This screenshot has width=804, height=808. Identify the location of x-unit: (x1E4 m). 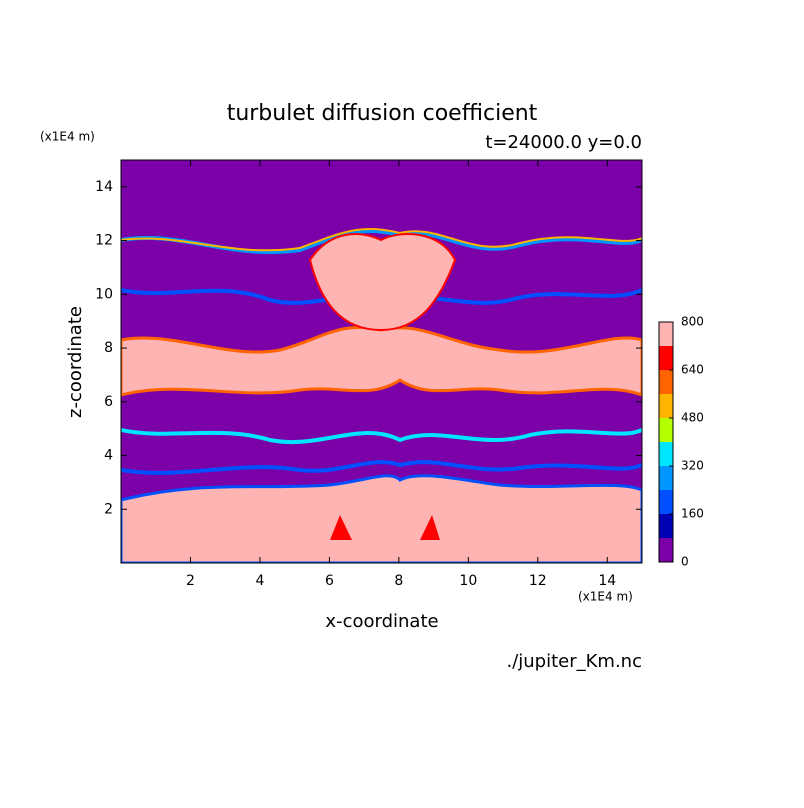
(605, 597).